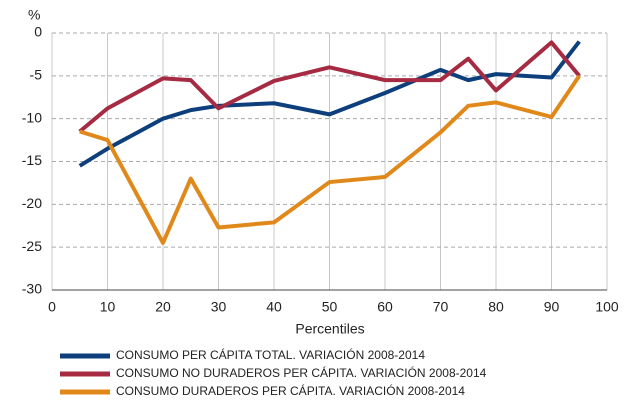  I want to click on y-tick-label: -20, so click(32, 203).